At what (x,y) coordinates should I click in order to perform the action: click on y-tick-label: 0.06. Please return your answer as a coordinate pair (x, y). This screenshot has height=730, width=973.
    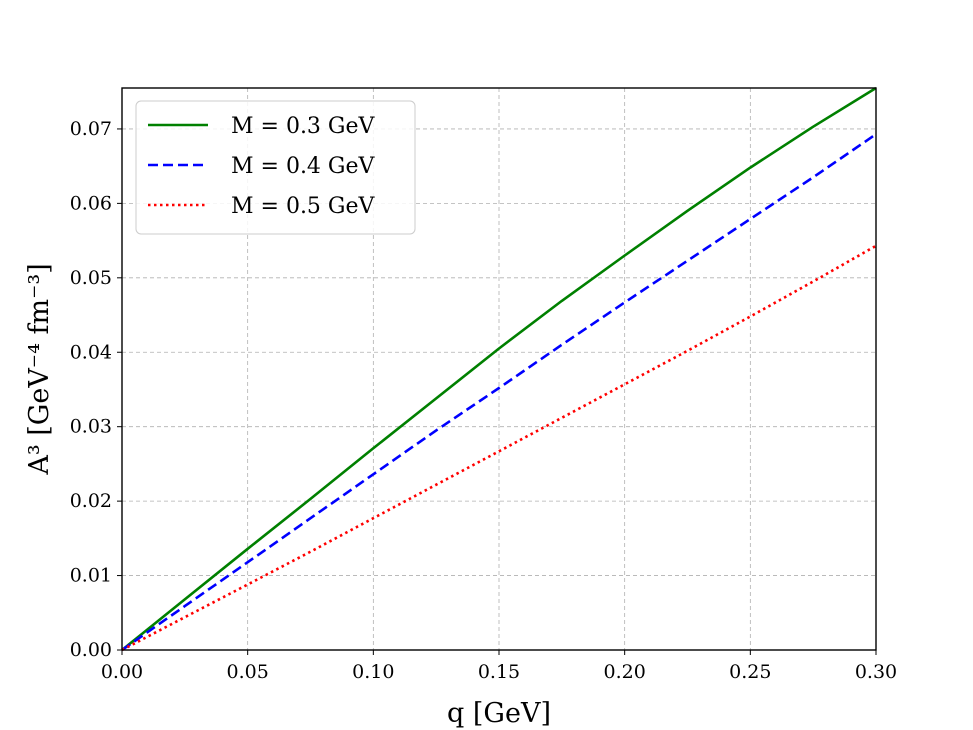
    Looking at the image, I should click on (91, 203).